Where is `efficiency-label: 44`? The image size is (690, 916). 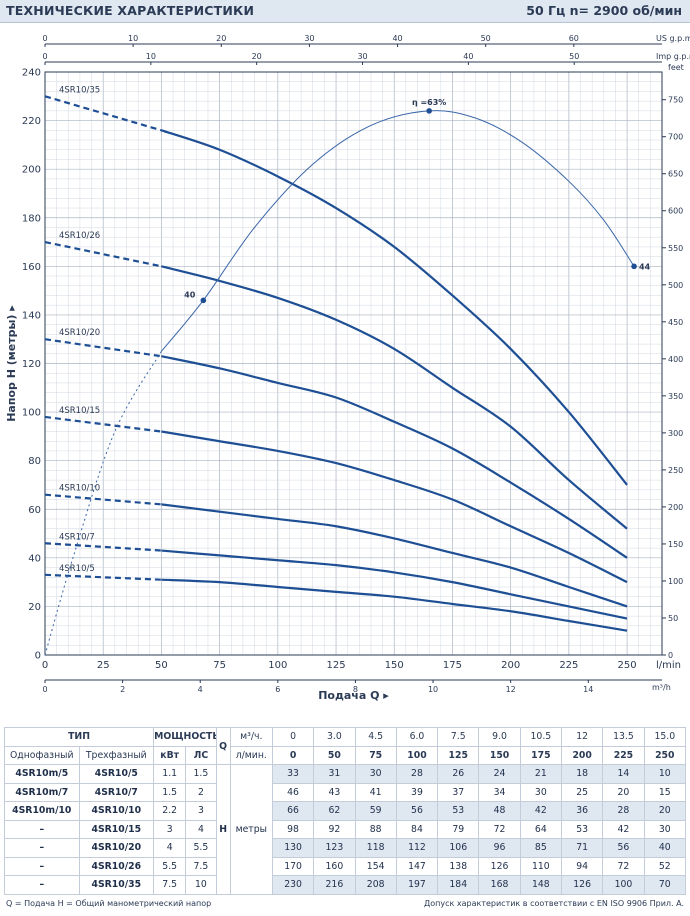 efficiency-label: 44 is located at coordinates (645, 266).